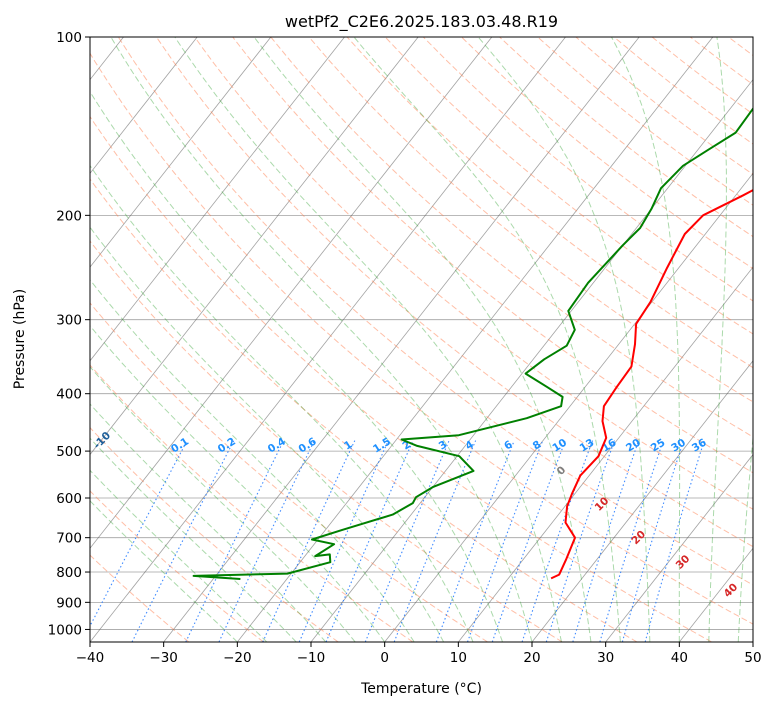 The width and height of the screenshot is (775, 708). Describe the element at coordinates (69, 499) in the screenshot. I see `y-tick-label: 600` at that location.